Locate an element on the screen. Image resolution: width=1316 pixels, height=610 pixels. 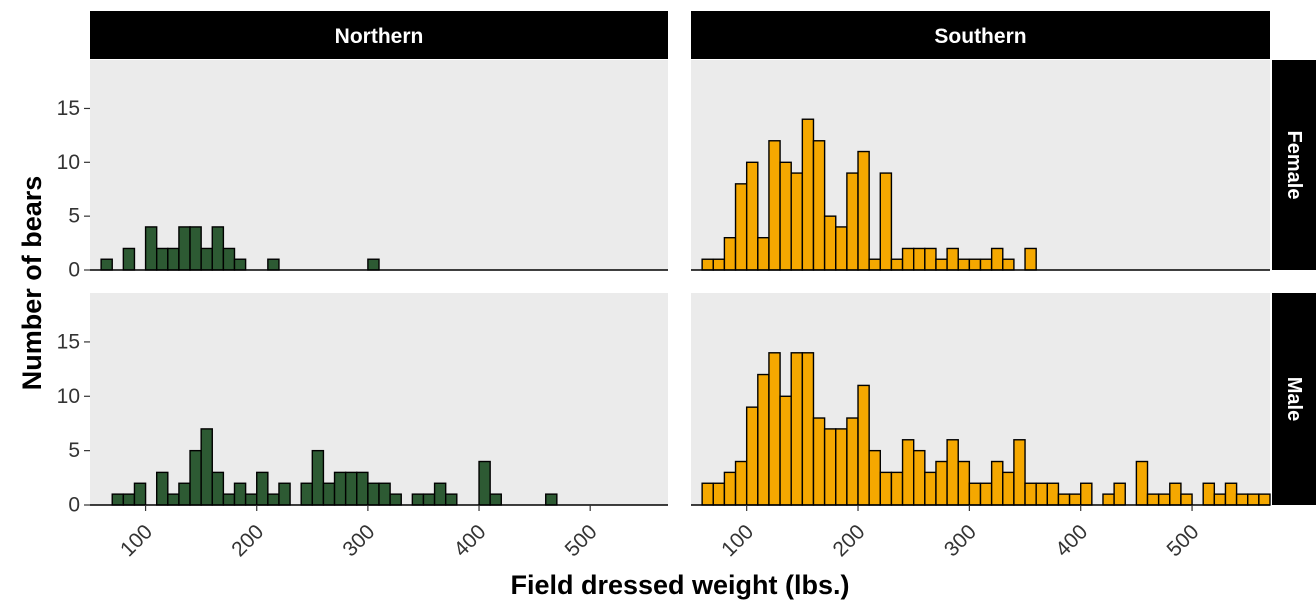
row-strip-female is located at coordinates (1294, 165).